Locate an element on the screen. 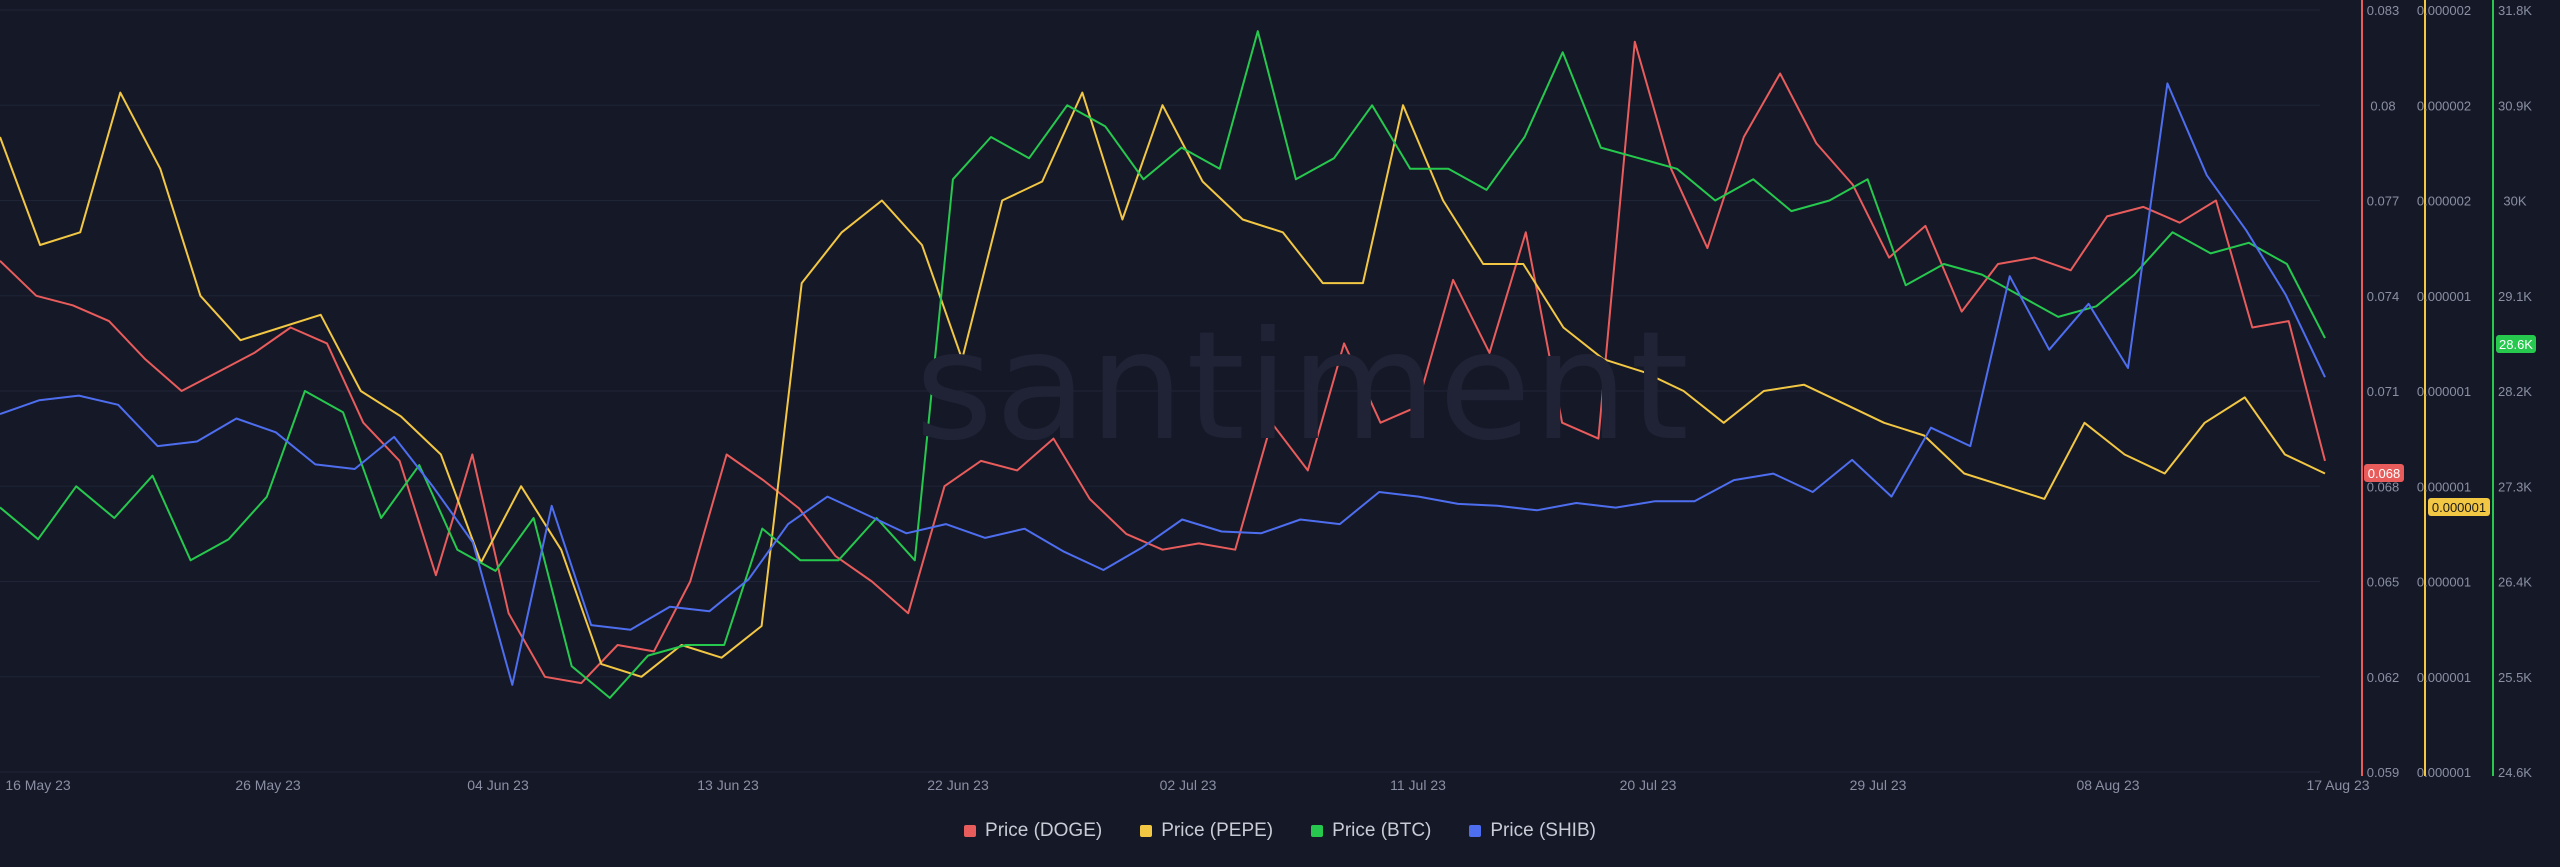  x-tick-label: 02 Jul 23 is located at coordinates (1188, 785).